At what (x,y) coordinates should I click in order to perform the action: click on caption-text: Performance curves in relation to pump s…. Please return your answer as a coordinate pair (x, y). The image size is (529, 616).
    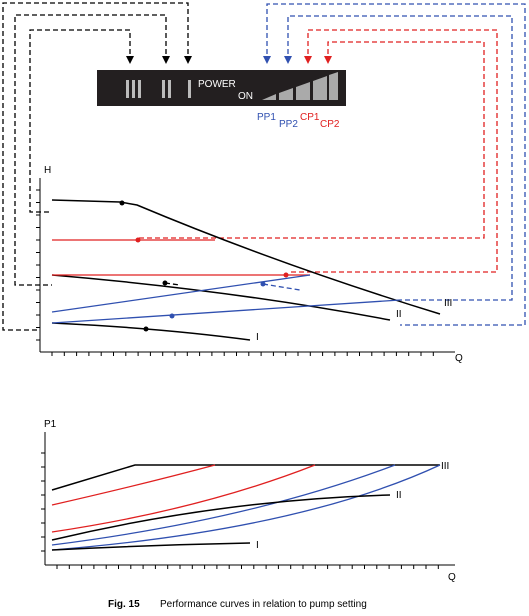
    Looking at the image, I should click on (263, 604).